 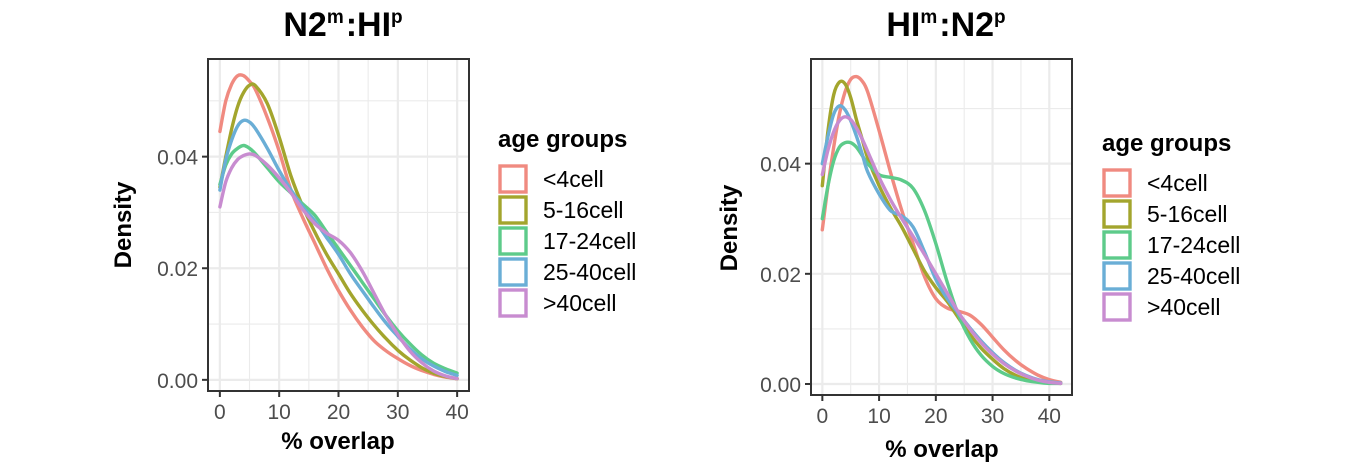 I want to click on title-main: N2, so click(x=304, y=25).